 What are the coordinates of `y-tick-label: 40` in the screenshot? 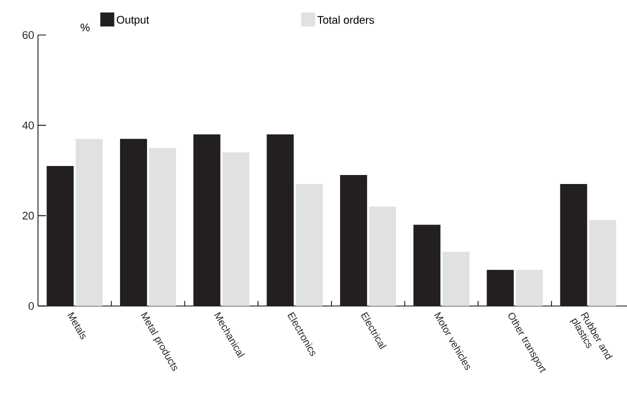 It's located at (28, 125).